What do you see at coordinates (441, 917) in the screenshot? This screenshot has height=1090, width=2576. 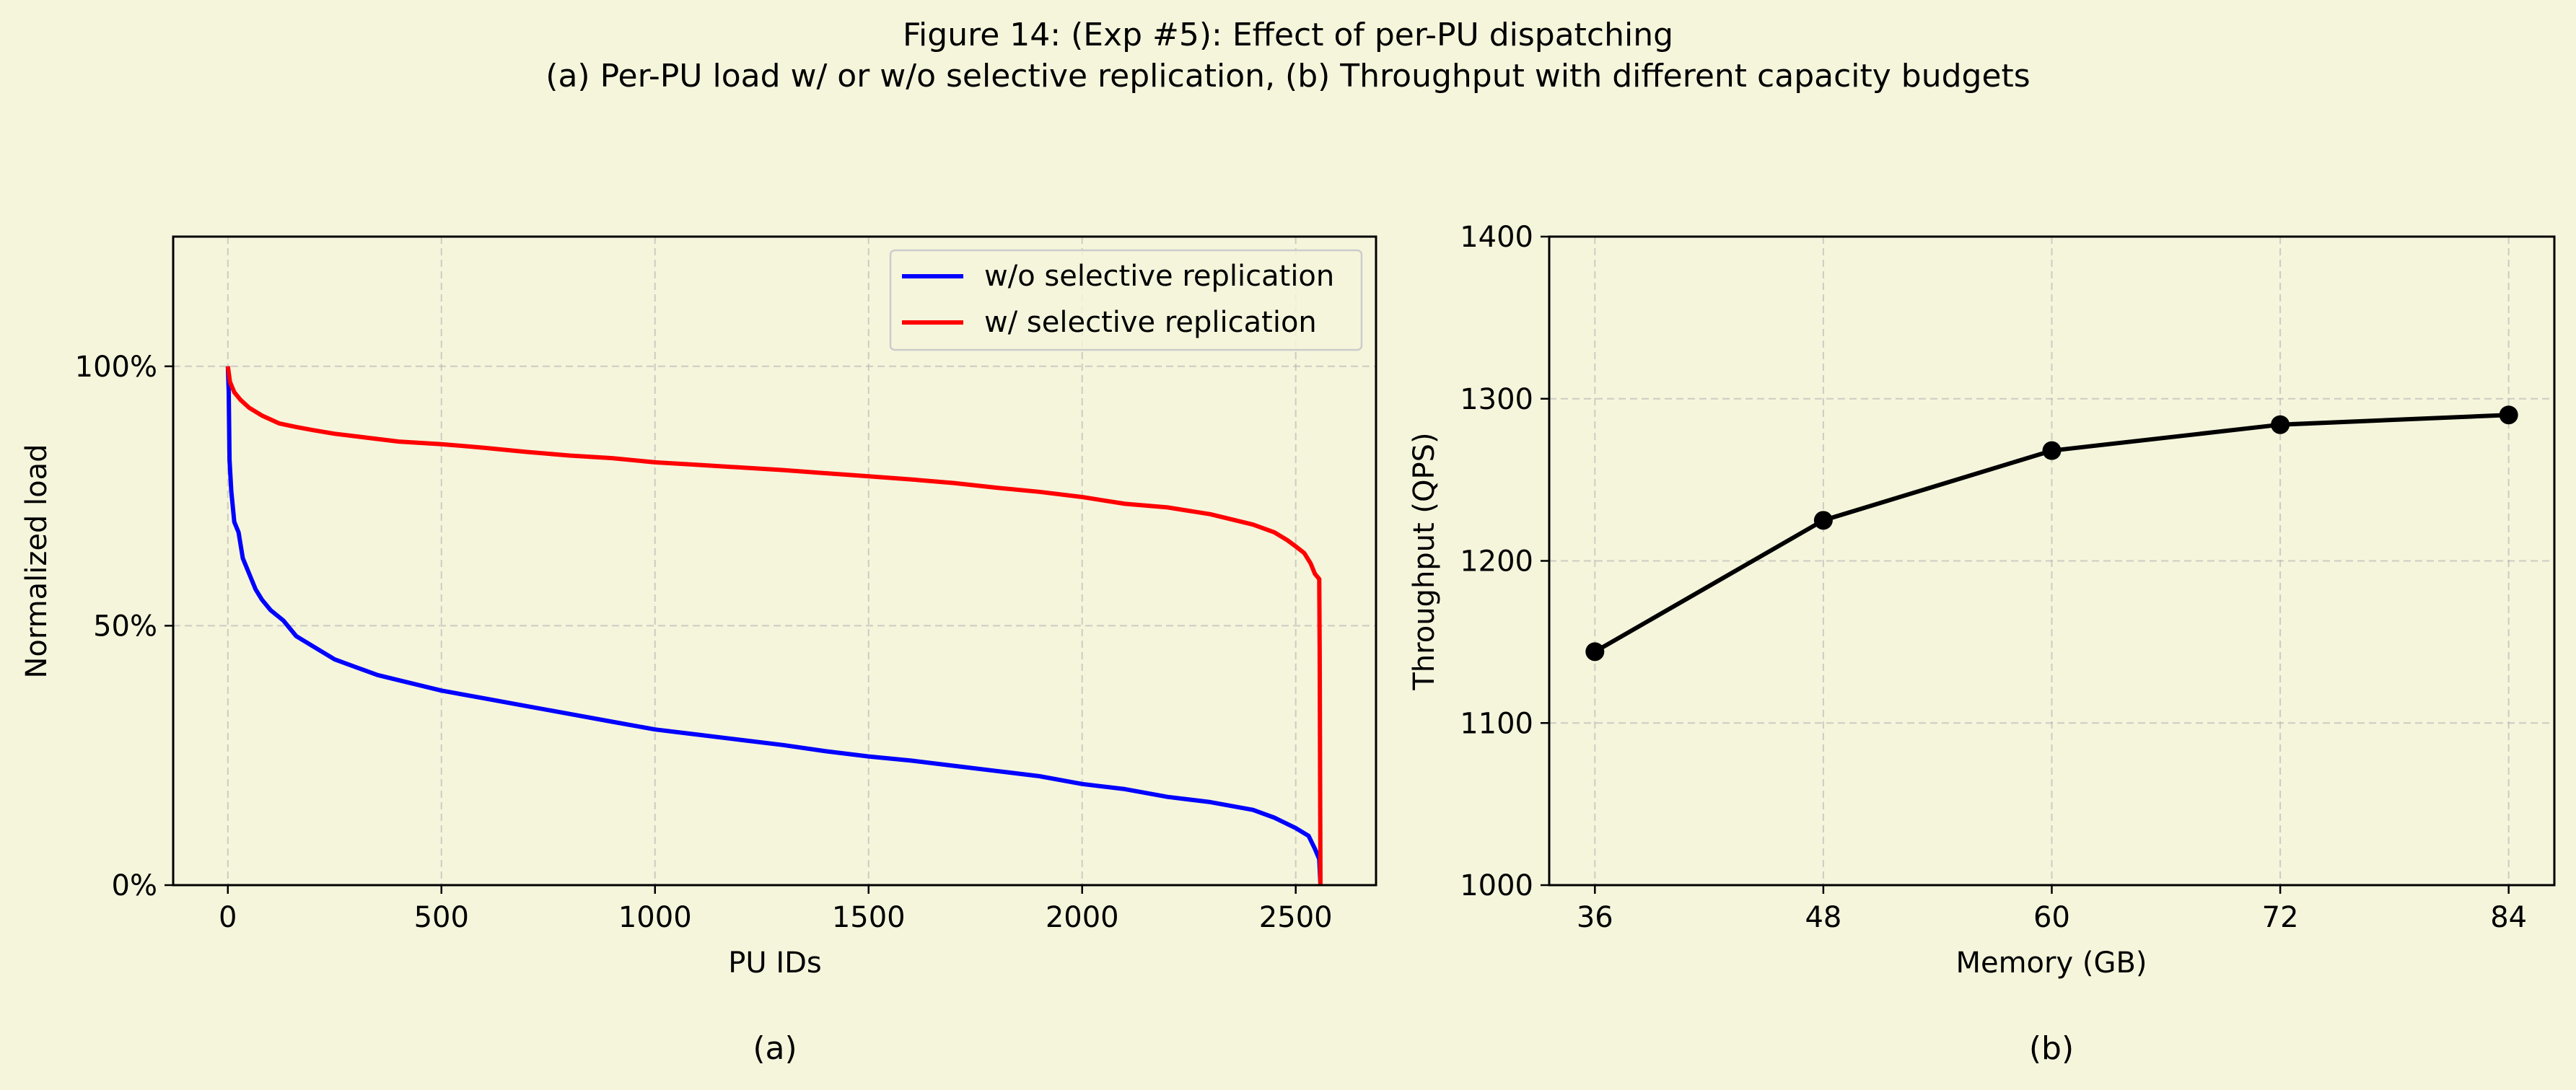 I see `load-chart-x-tick-label: 500` at bounding box center [441, 917].